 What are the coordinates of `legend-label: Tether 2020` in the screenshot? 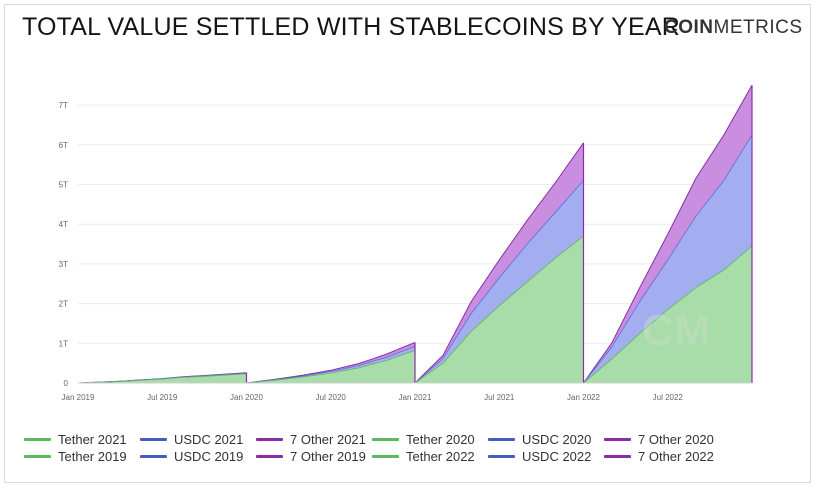 It's located at (440, 439).